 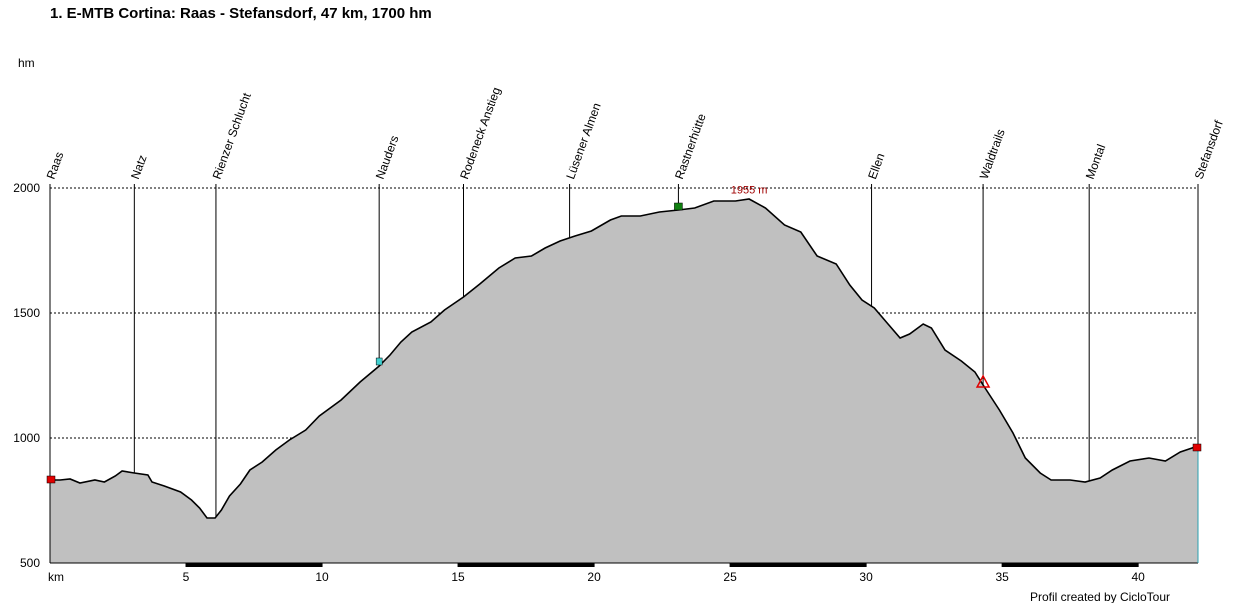 What do you see at coordinates (730, 577) in the screenshot?
I see `x-tick-label: 25` at bounding box center [730, 577].